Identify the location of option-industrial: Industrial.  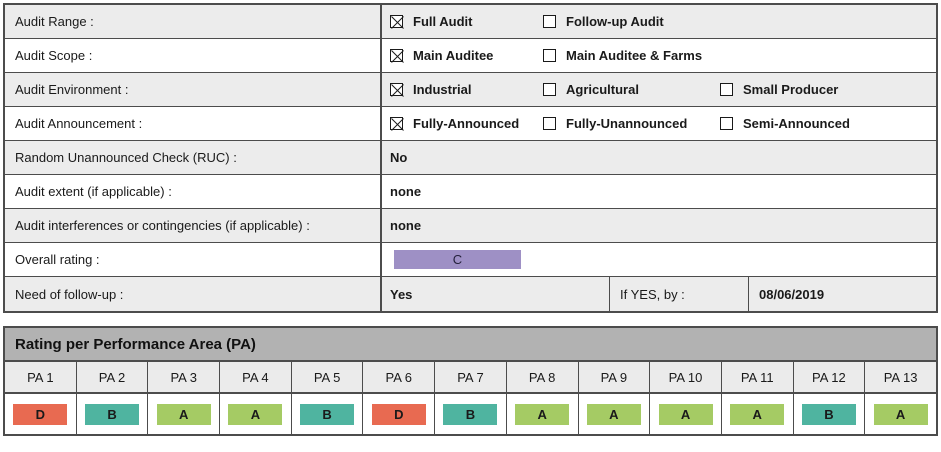
(466, 89).